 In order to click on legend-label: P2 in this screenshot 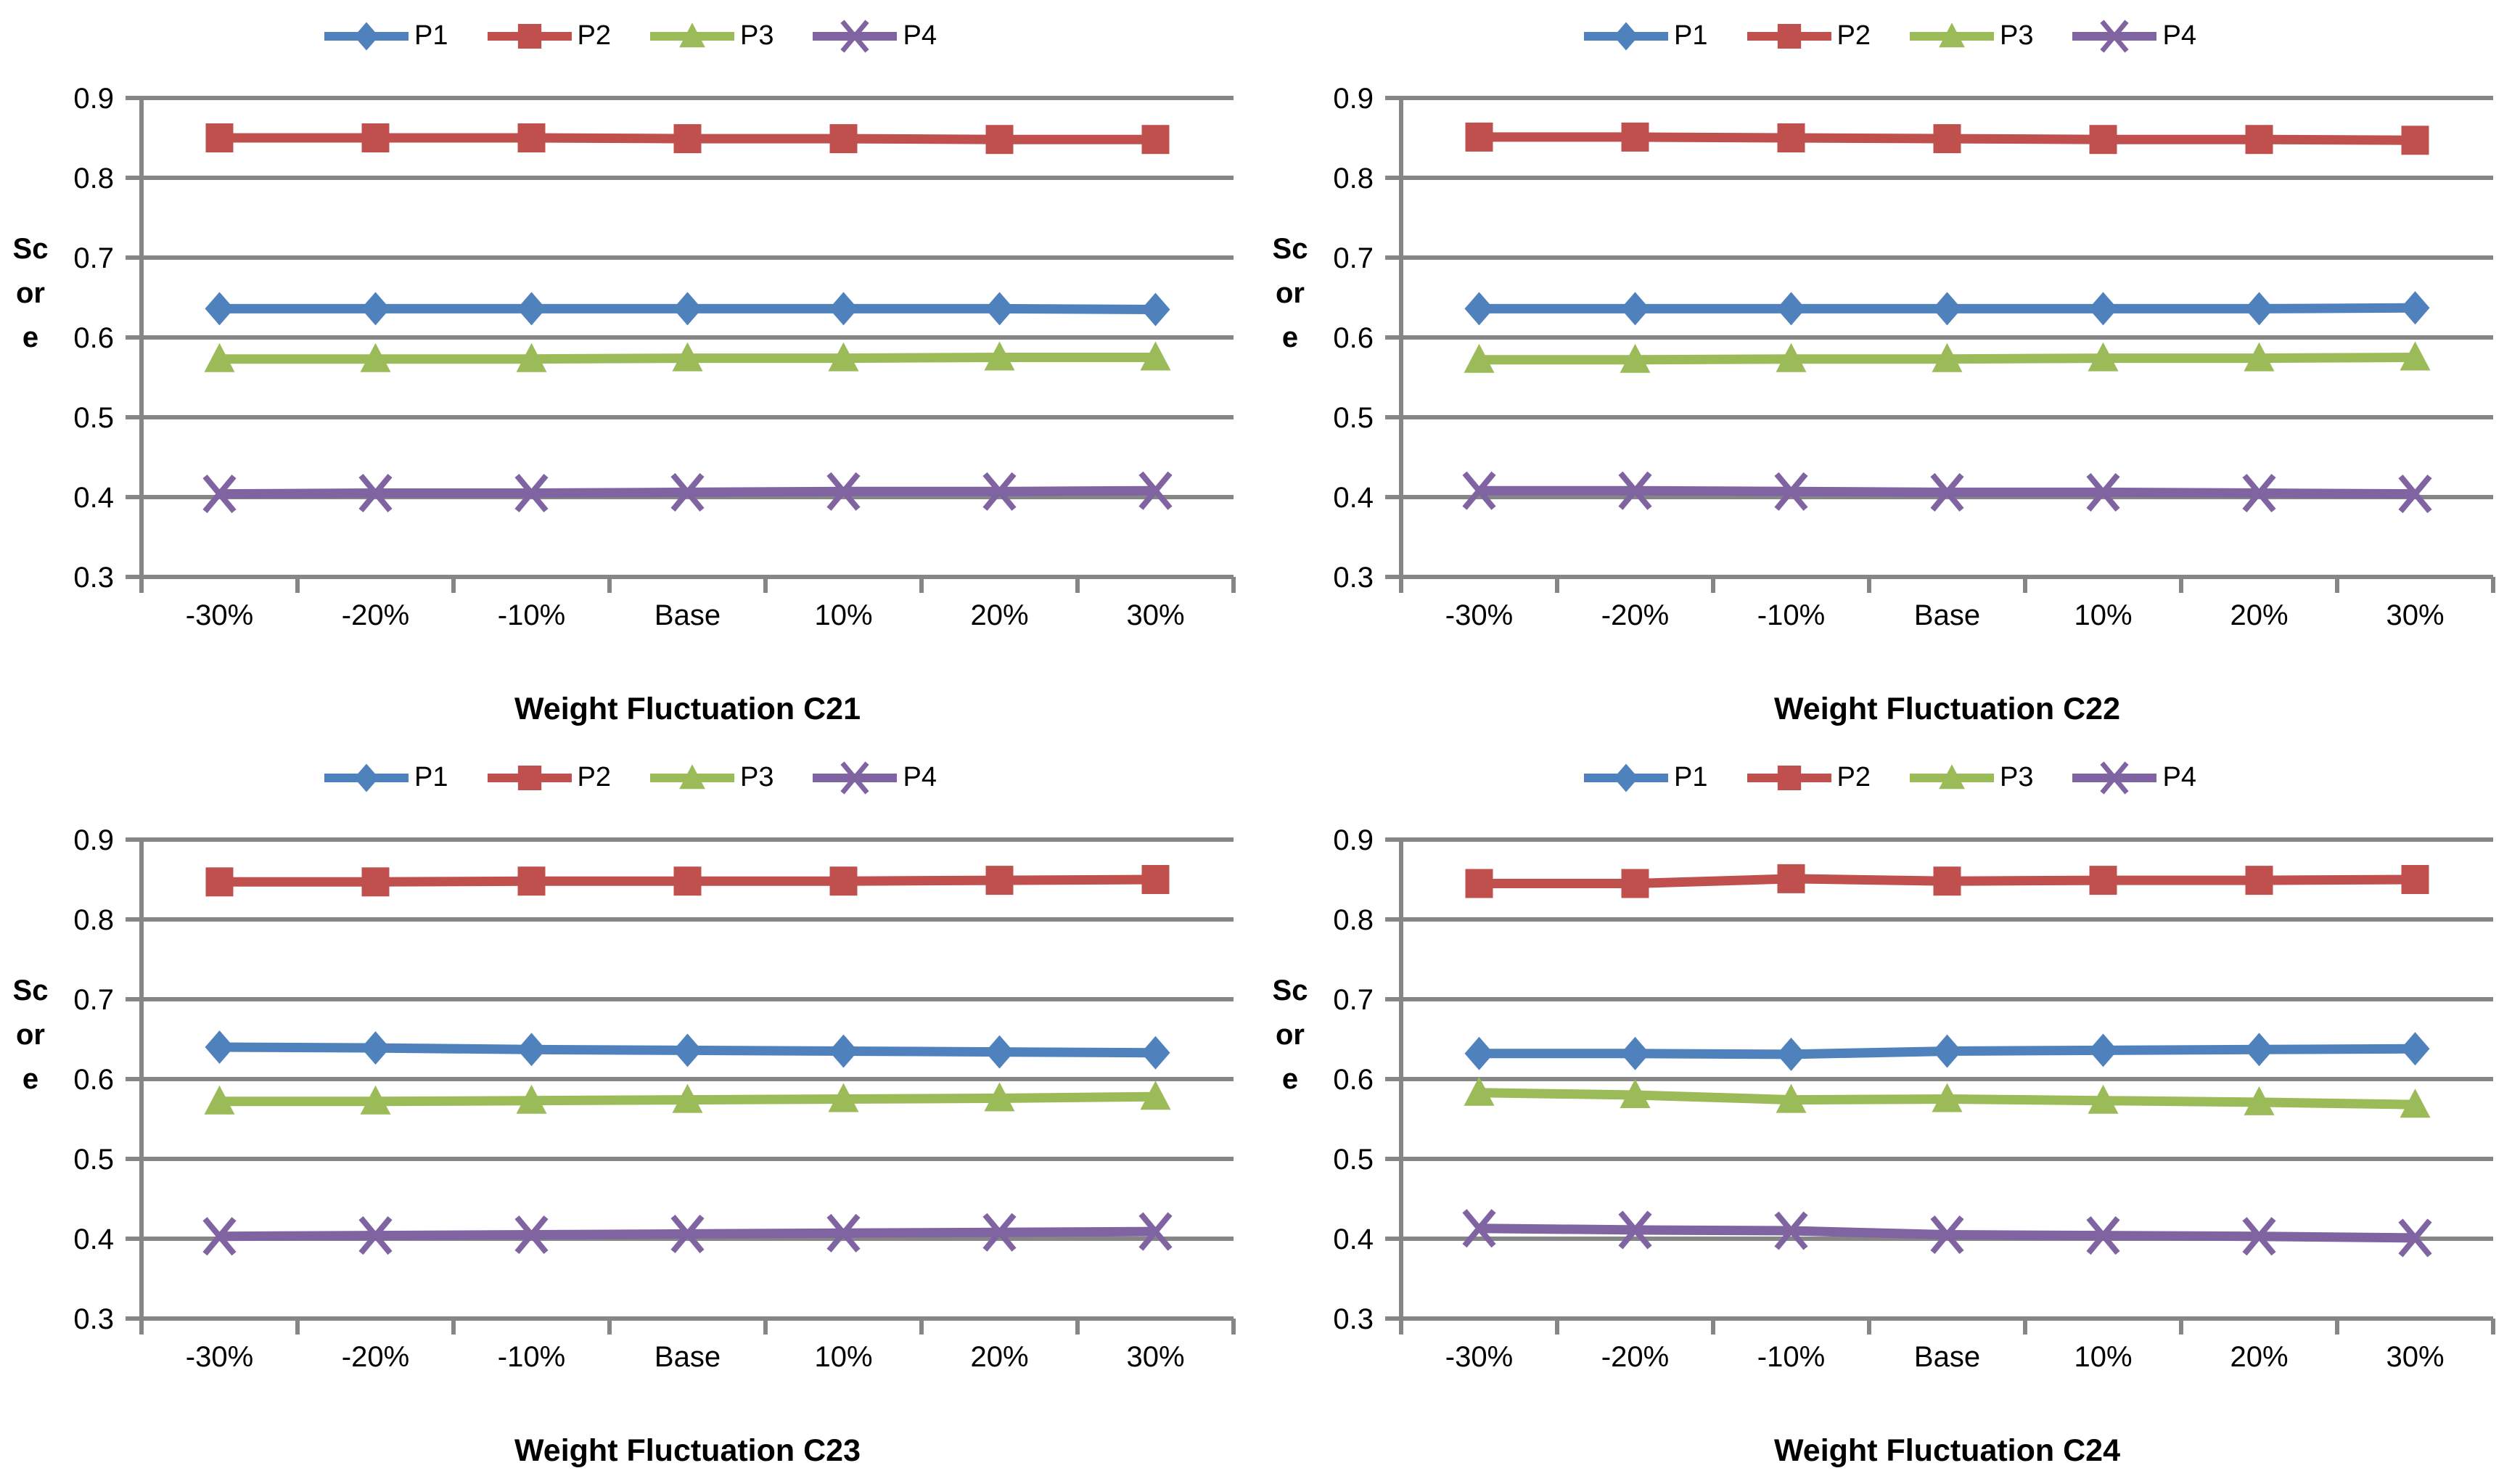, I will do `click(1853, 35)`.